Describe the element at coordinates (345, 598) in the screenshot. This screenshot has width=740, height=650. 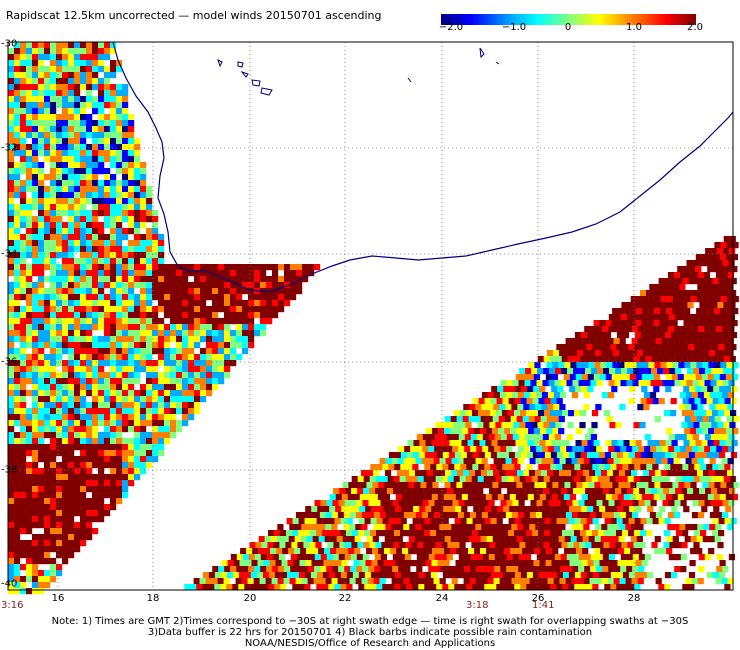
I see `lon-label: 22` at that location.